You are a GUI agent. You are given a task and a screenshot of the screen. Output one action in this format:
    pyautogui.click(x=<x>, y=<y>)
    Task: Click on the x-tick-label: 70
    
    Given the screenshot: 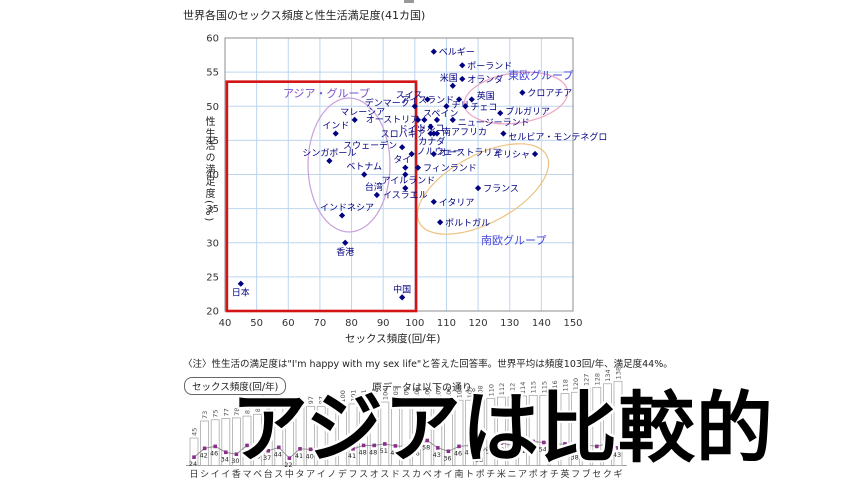 What is the action you would take?
    pyautogui.click(x=320, y=323)
    